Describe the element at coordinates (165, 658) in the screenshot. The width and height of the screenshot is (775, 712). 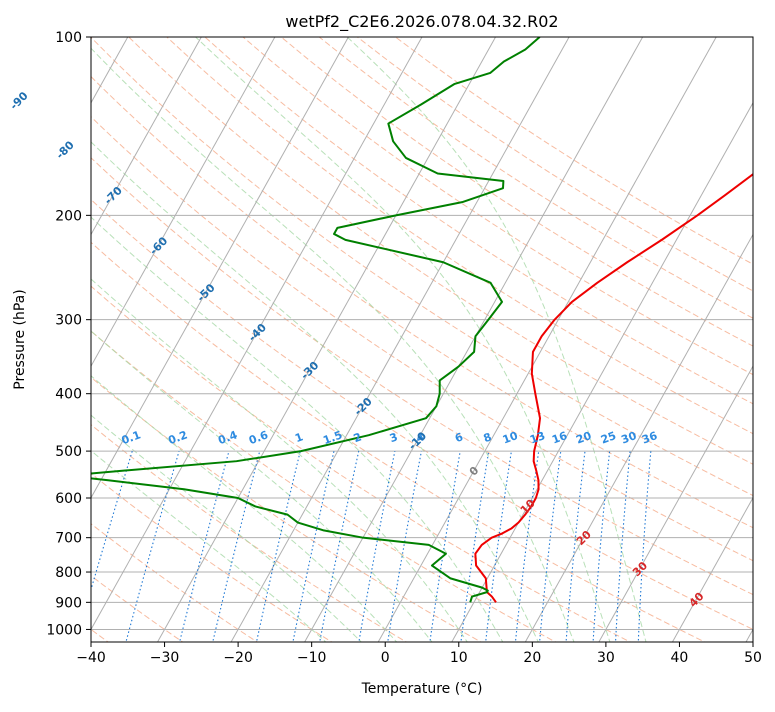
I see `x-tick-label: −30` at that location.